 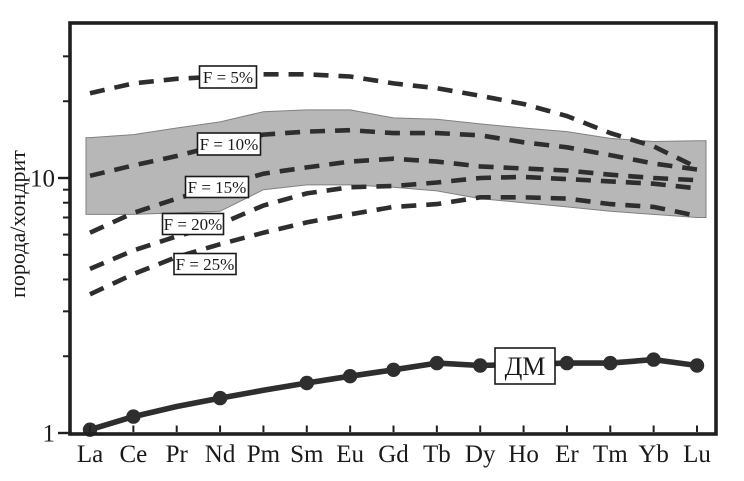 What do you see at coordinates (610, 454) in the screenshot?
I see `x-tick-label-tm: Tm` at bounding box center [610, 454].